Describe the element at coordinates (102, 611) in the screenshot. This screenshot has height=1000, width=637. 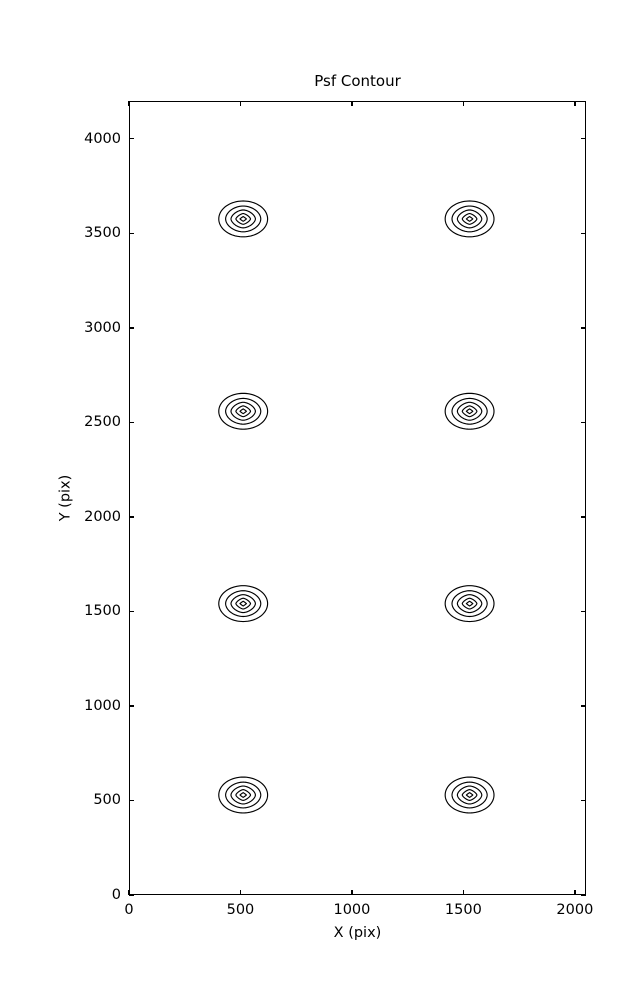
I see `y-tick-label: 1500` at that location.